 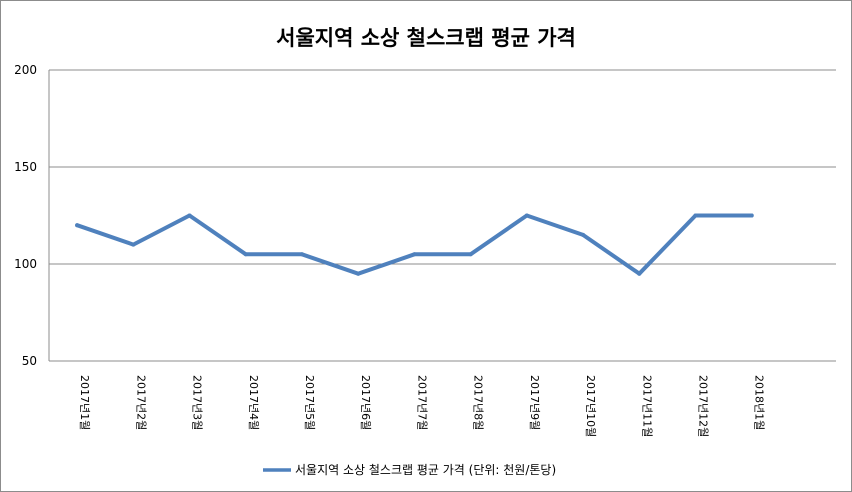 I want to click on x-tick-label: 2017년4월, so click(x=253, y=402).